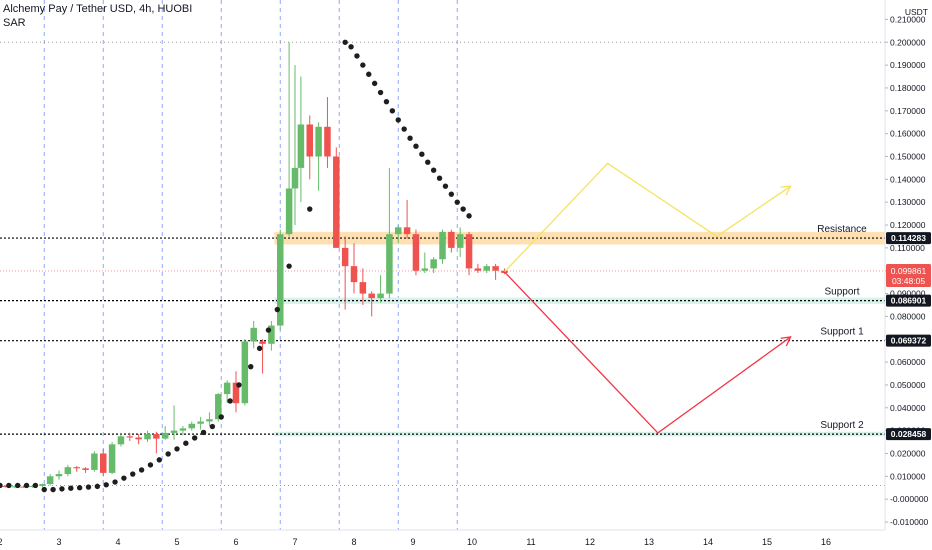 The width and height of the screenshot is (932, 550). I want to click on x-tick-4: 6, so click(235, 542).